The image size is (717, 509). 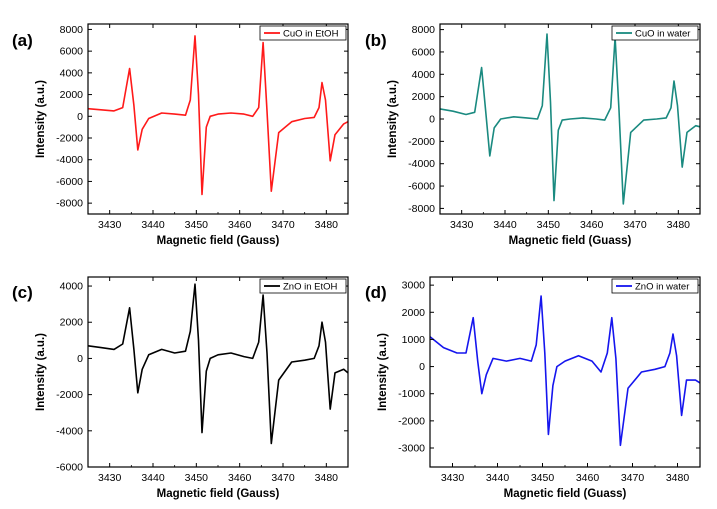 I want to click on panel-label: (a), so click(x=22, y=40).